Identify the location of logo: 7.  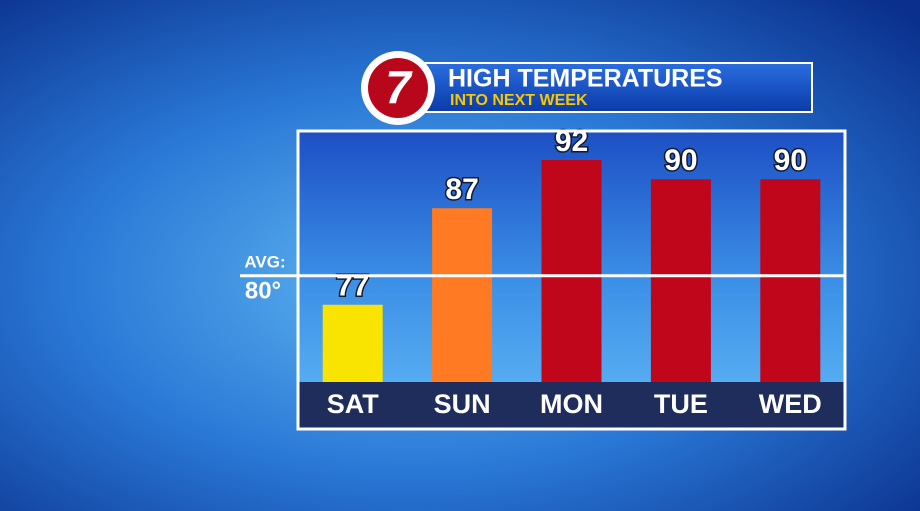
(399, 87).